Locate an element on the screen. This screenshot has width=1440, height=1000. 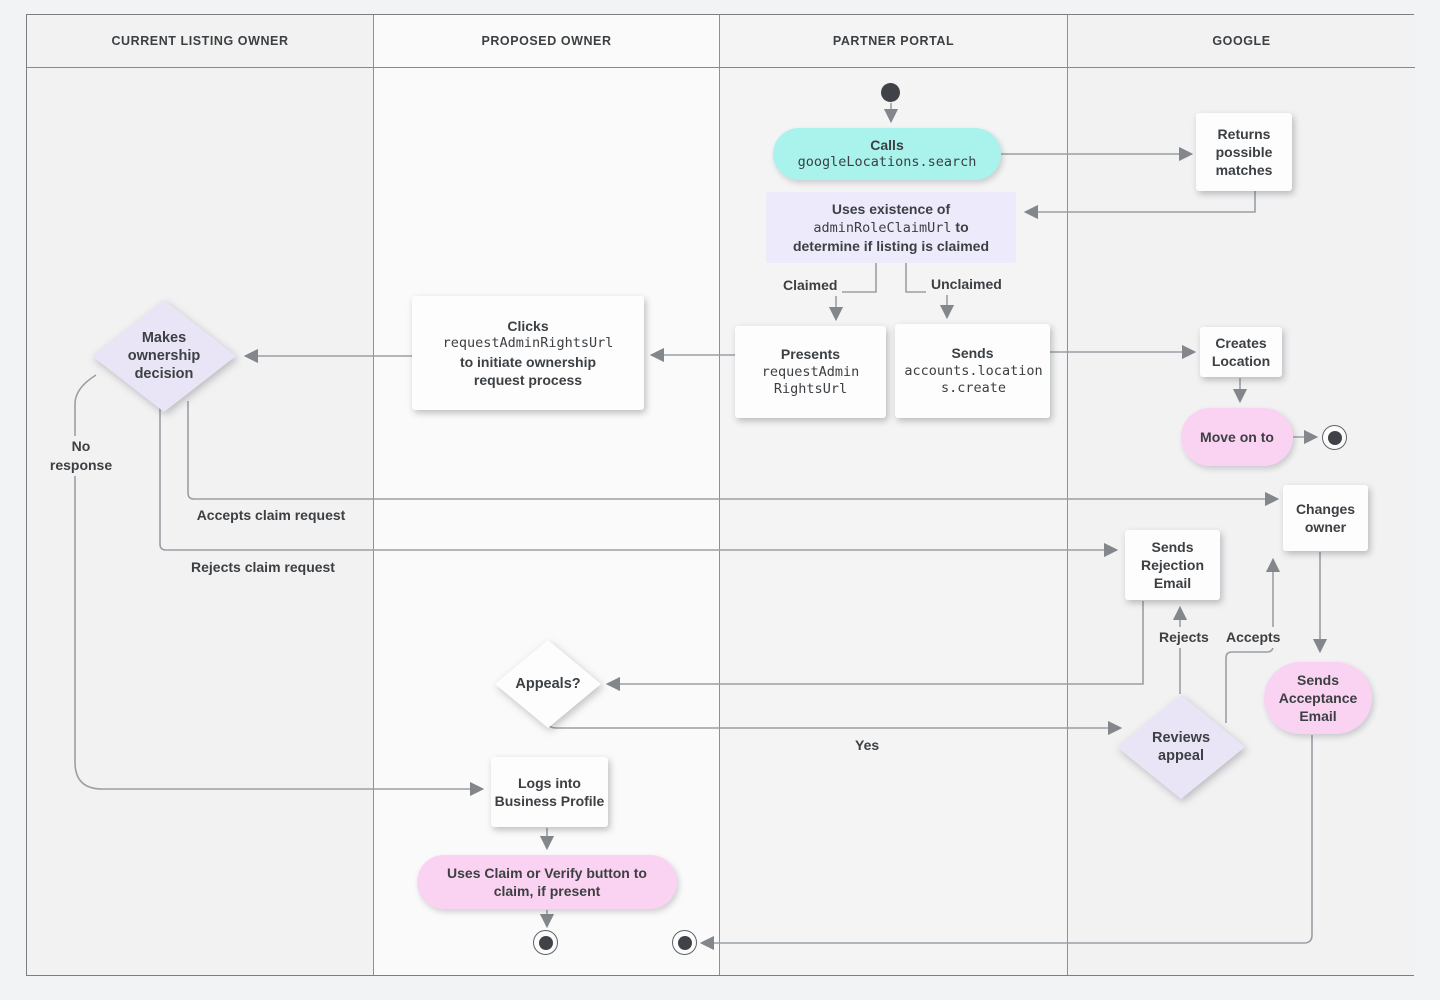
edge-label-claimed: Claimed is located at coordinates (810, 285).